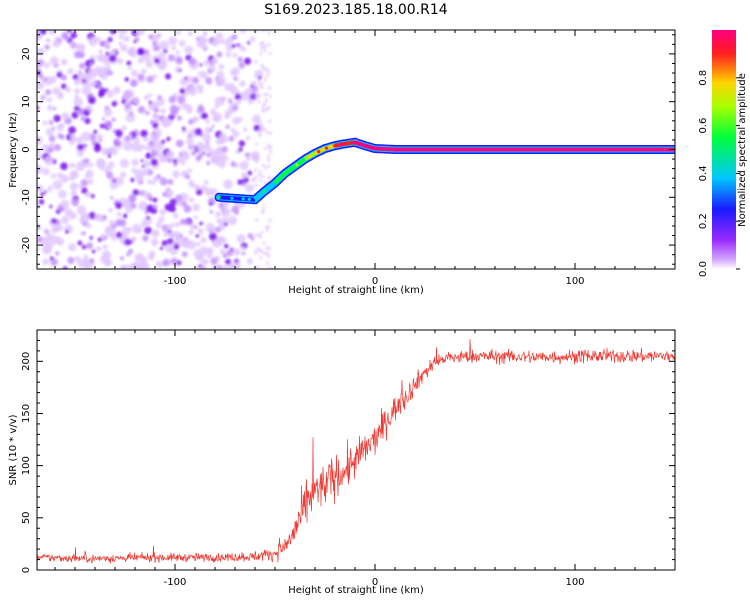 Image resolution: width=750 pixels, height=600 pixels. Describe the element at coordinates (356, 590) in the screenshot. I see `snr-x-axis-label: Height of straight line (km)` at that location.